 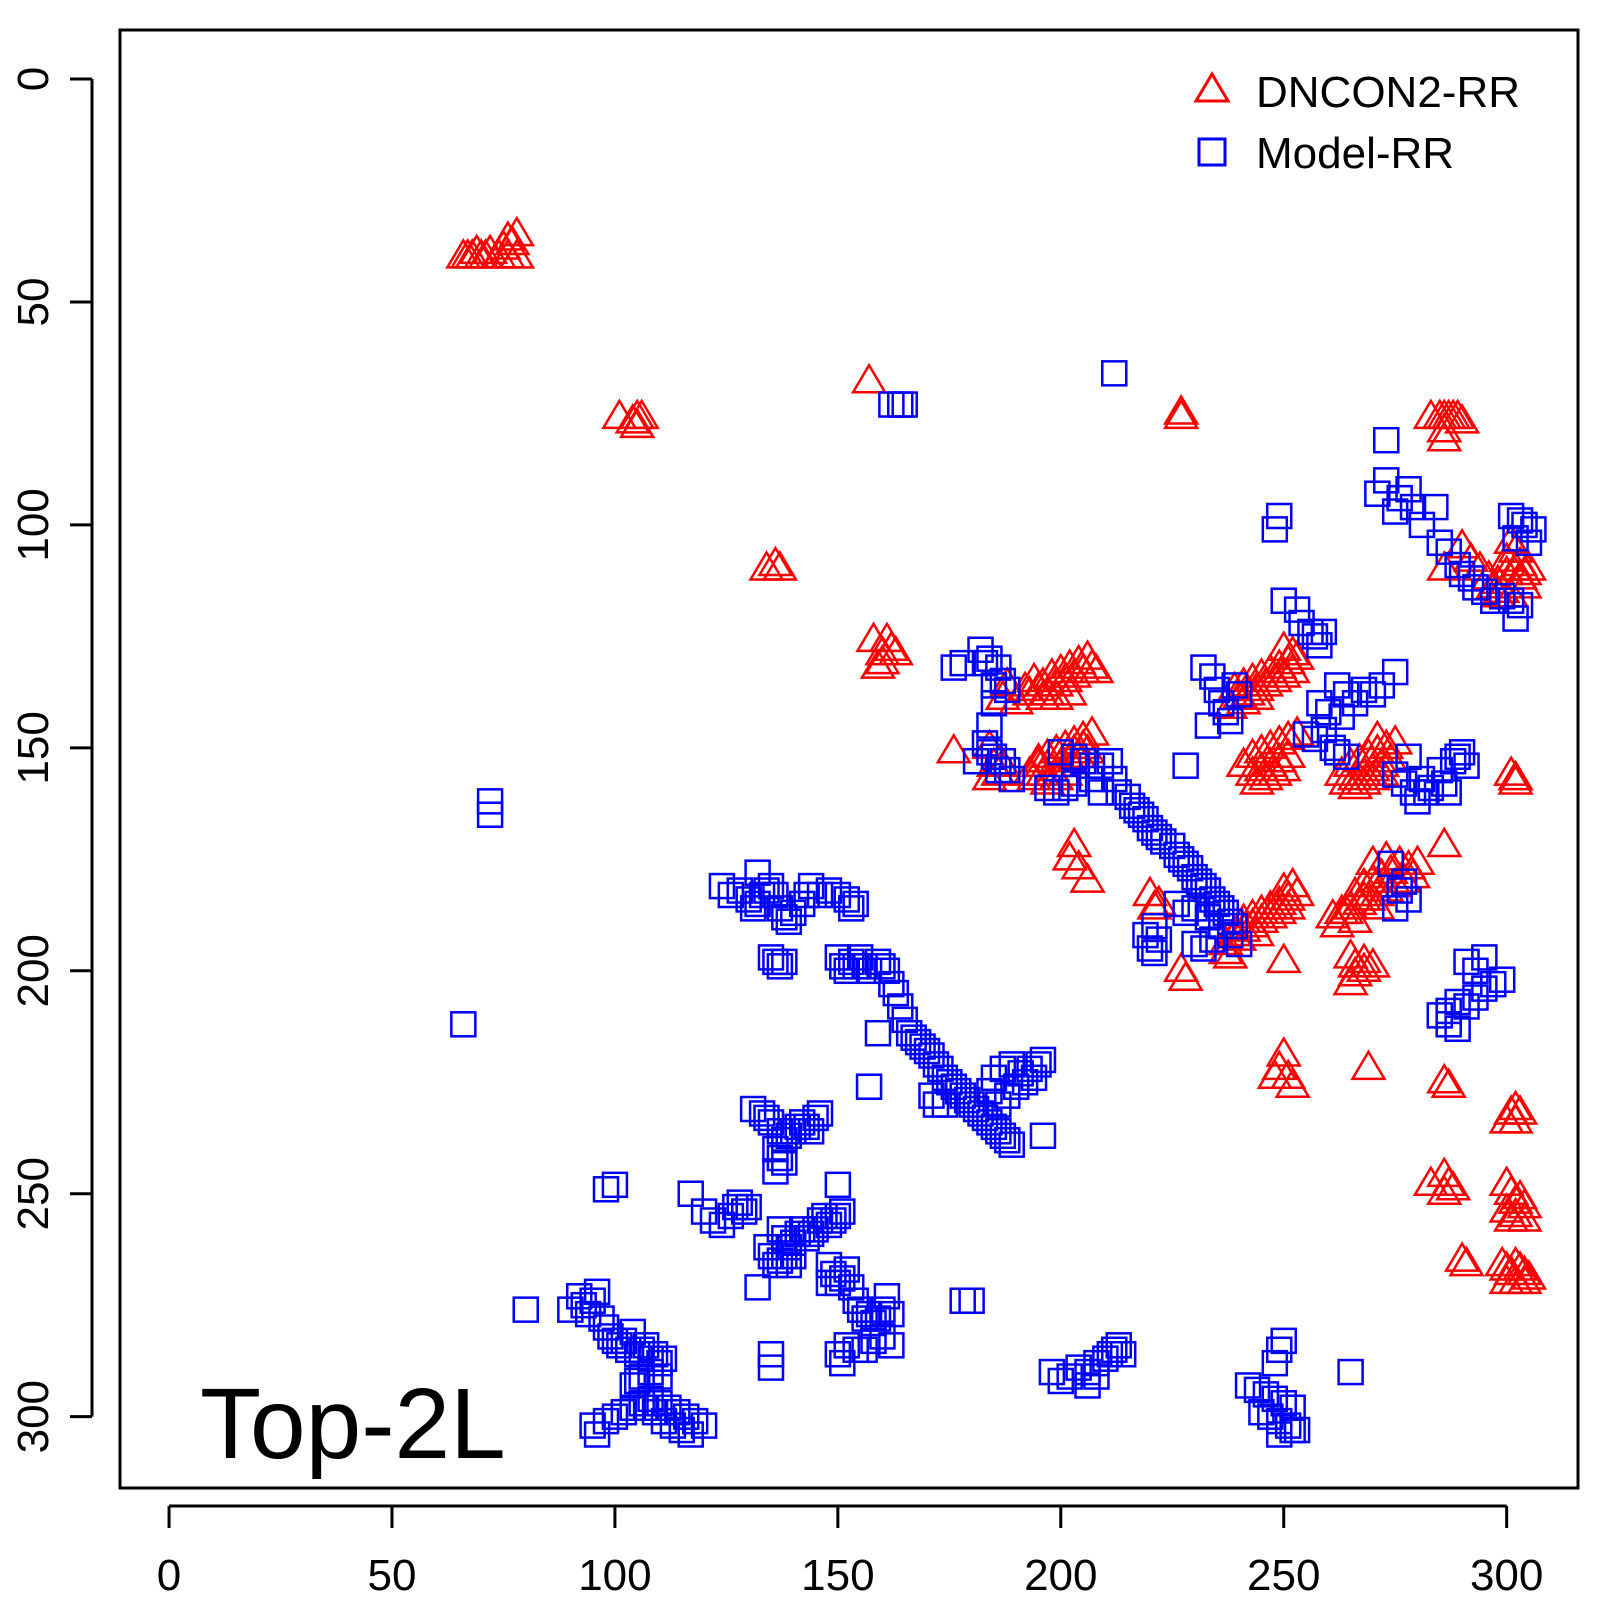 I want to click on x-tick-label: 250, so click(x=1283, y=1575).